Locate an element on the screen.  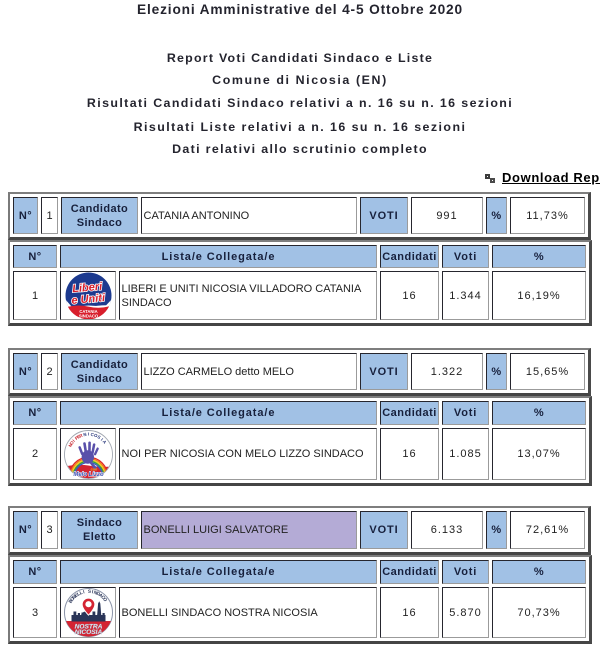
svg-text: B is located at coordinates (70, 601).